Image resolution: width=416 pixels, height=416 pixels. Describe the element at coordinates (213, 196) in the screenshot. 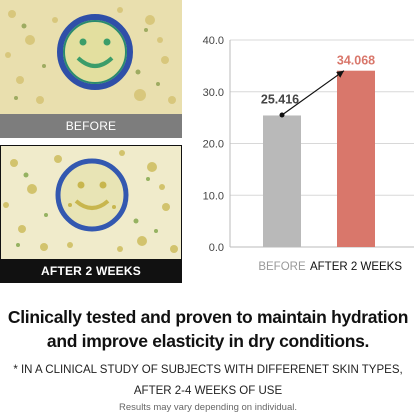

I see `y-tick-label: 10.0` at that location.